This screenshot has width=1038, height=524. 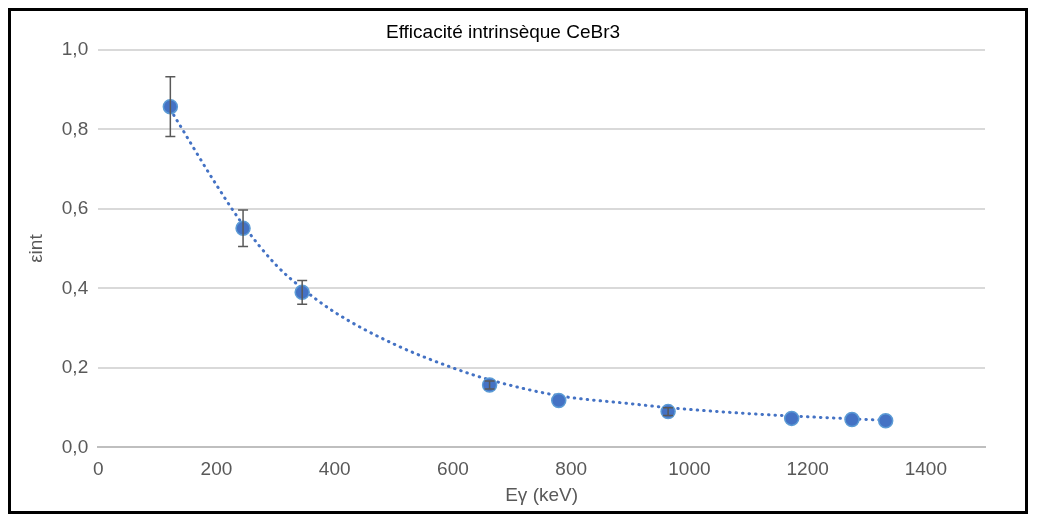 What do you see at coordinates (75, 208) in the screenshot?
I see `y-tick-label: 0,6` at bounding box center [75, 208].